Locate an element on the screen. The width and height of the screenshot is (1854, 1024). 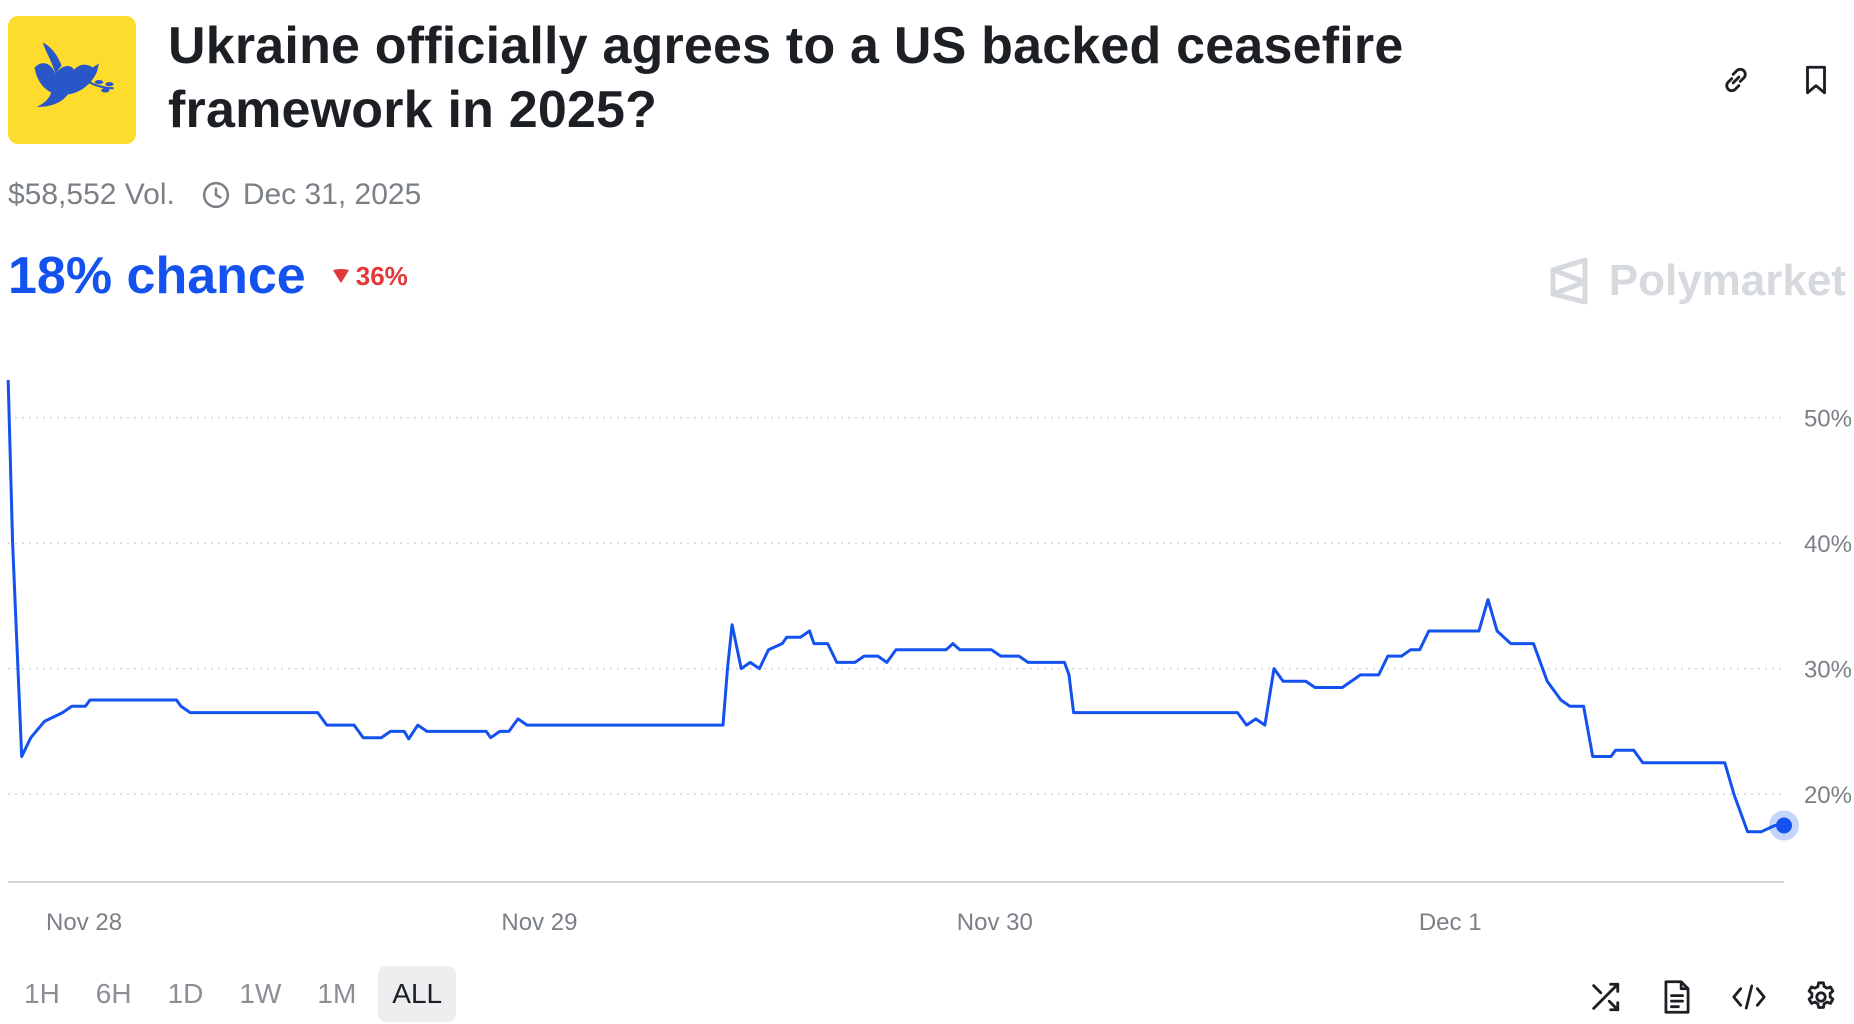
market-logo is located at coordinates (72, 80).